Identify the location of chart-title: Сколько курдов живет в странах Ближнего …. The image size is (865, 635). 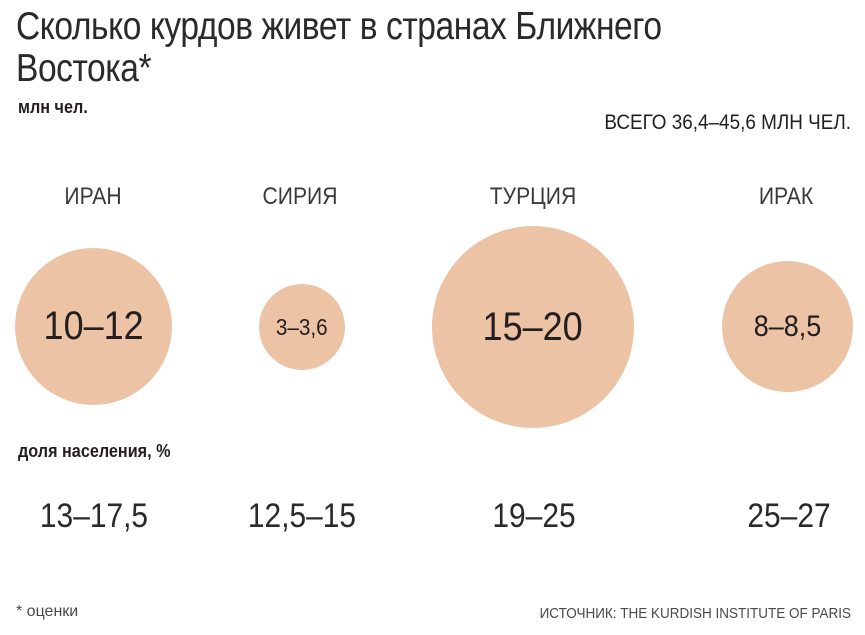
(339, 47).